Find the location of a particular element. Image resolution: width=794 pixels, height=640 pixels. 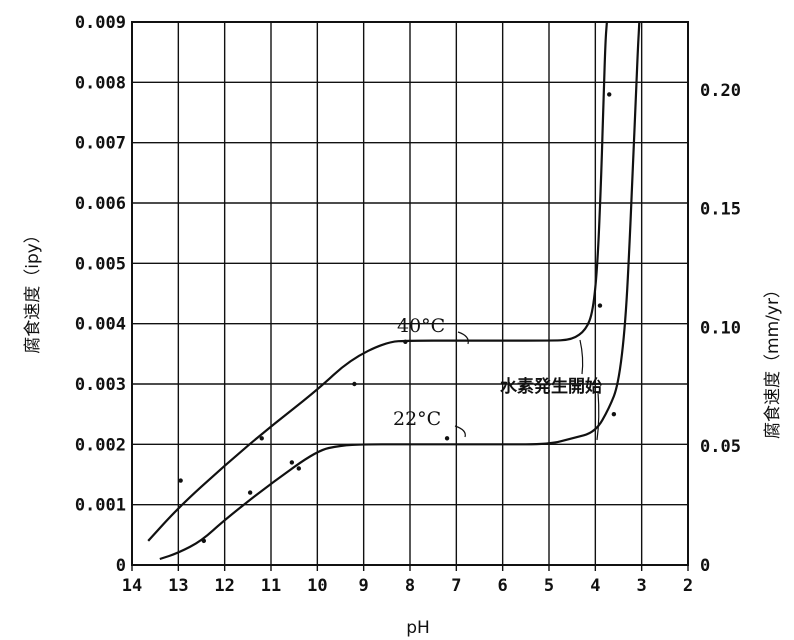

right-y-tick-label: 0.20 is located at coordinates (720, 91).